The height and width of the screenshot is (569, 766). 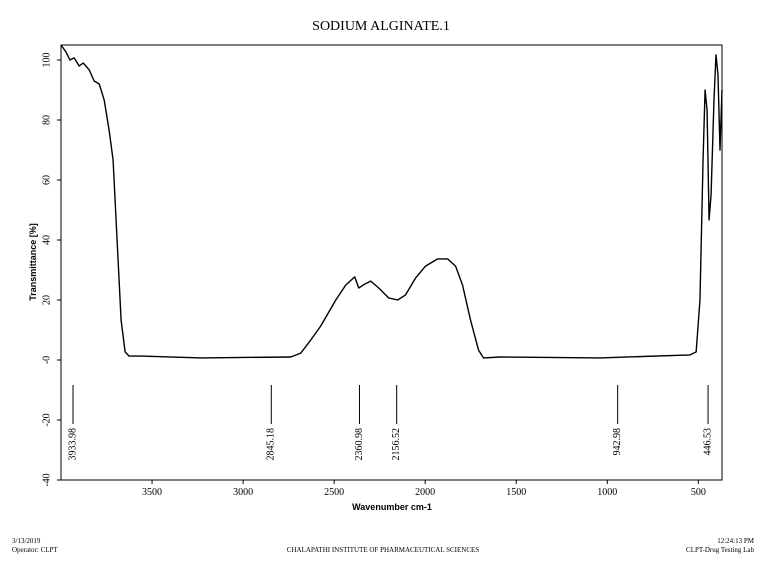 I want to click on footer-date: 3/13/2019, so click(x=26, y=541).